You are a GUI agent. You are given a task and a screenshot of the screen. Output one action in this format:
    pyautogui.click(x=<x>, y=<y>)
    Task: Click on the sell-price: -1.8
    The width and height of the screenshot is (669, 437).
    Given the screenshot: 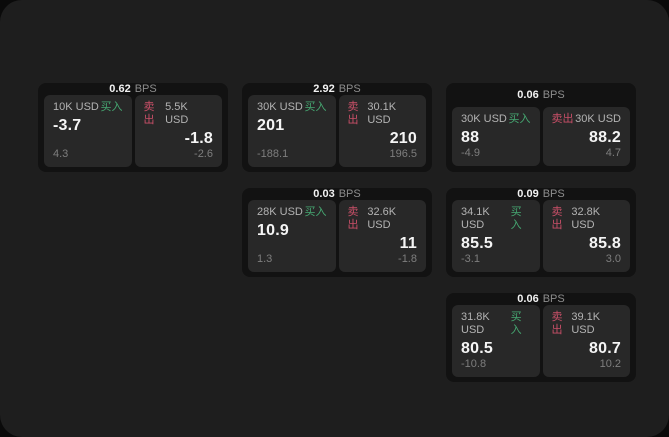 What is the action you would take?
    pyautogui.click(x=198, y=138)
    